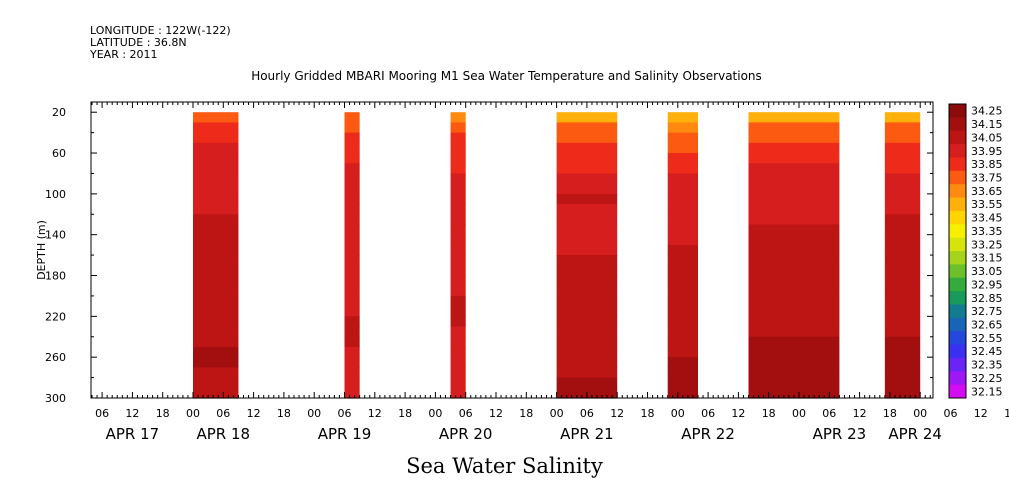 Image resolution: width=1009 pixels, height=504 pixels. What do you see at coordinates (55, 357) in the screenshot?
I see `y-tick-label: 260` at bounding box center [55, 357].